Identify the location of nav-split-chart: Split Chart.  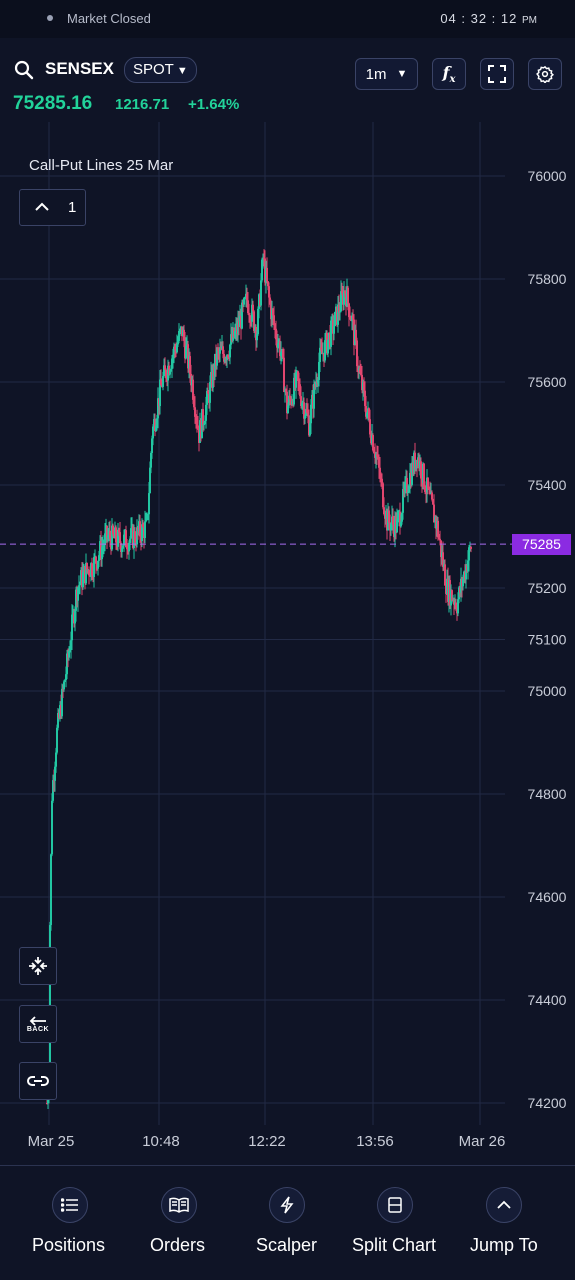
(395, 1223).